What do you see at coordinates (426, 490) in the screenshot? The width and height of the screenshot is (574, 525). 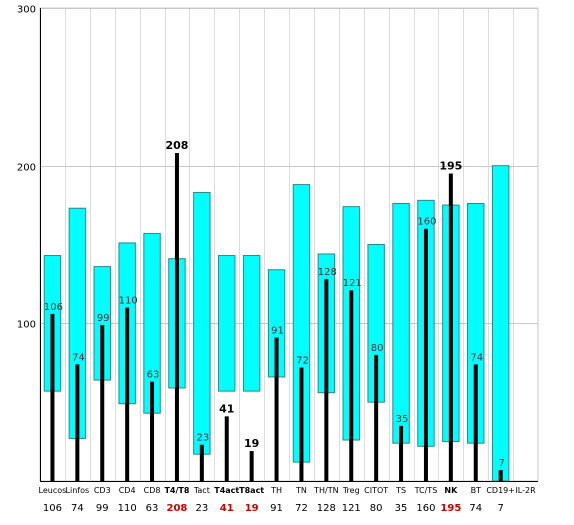 I see `x-tick-label: TC/TS` at bounding box center [426, 490].